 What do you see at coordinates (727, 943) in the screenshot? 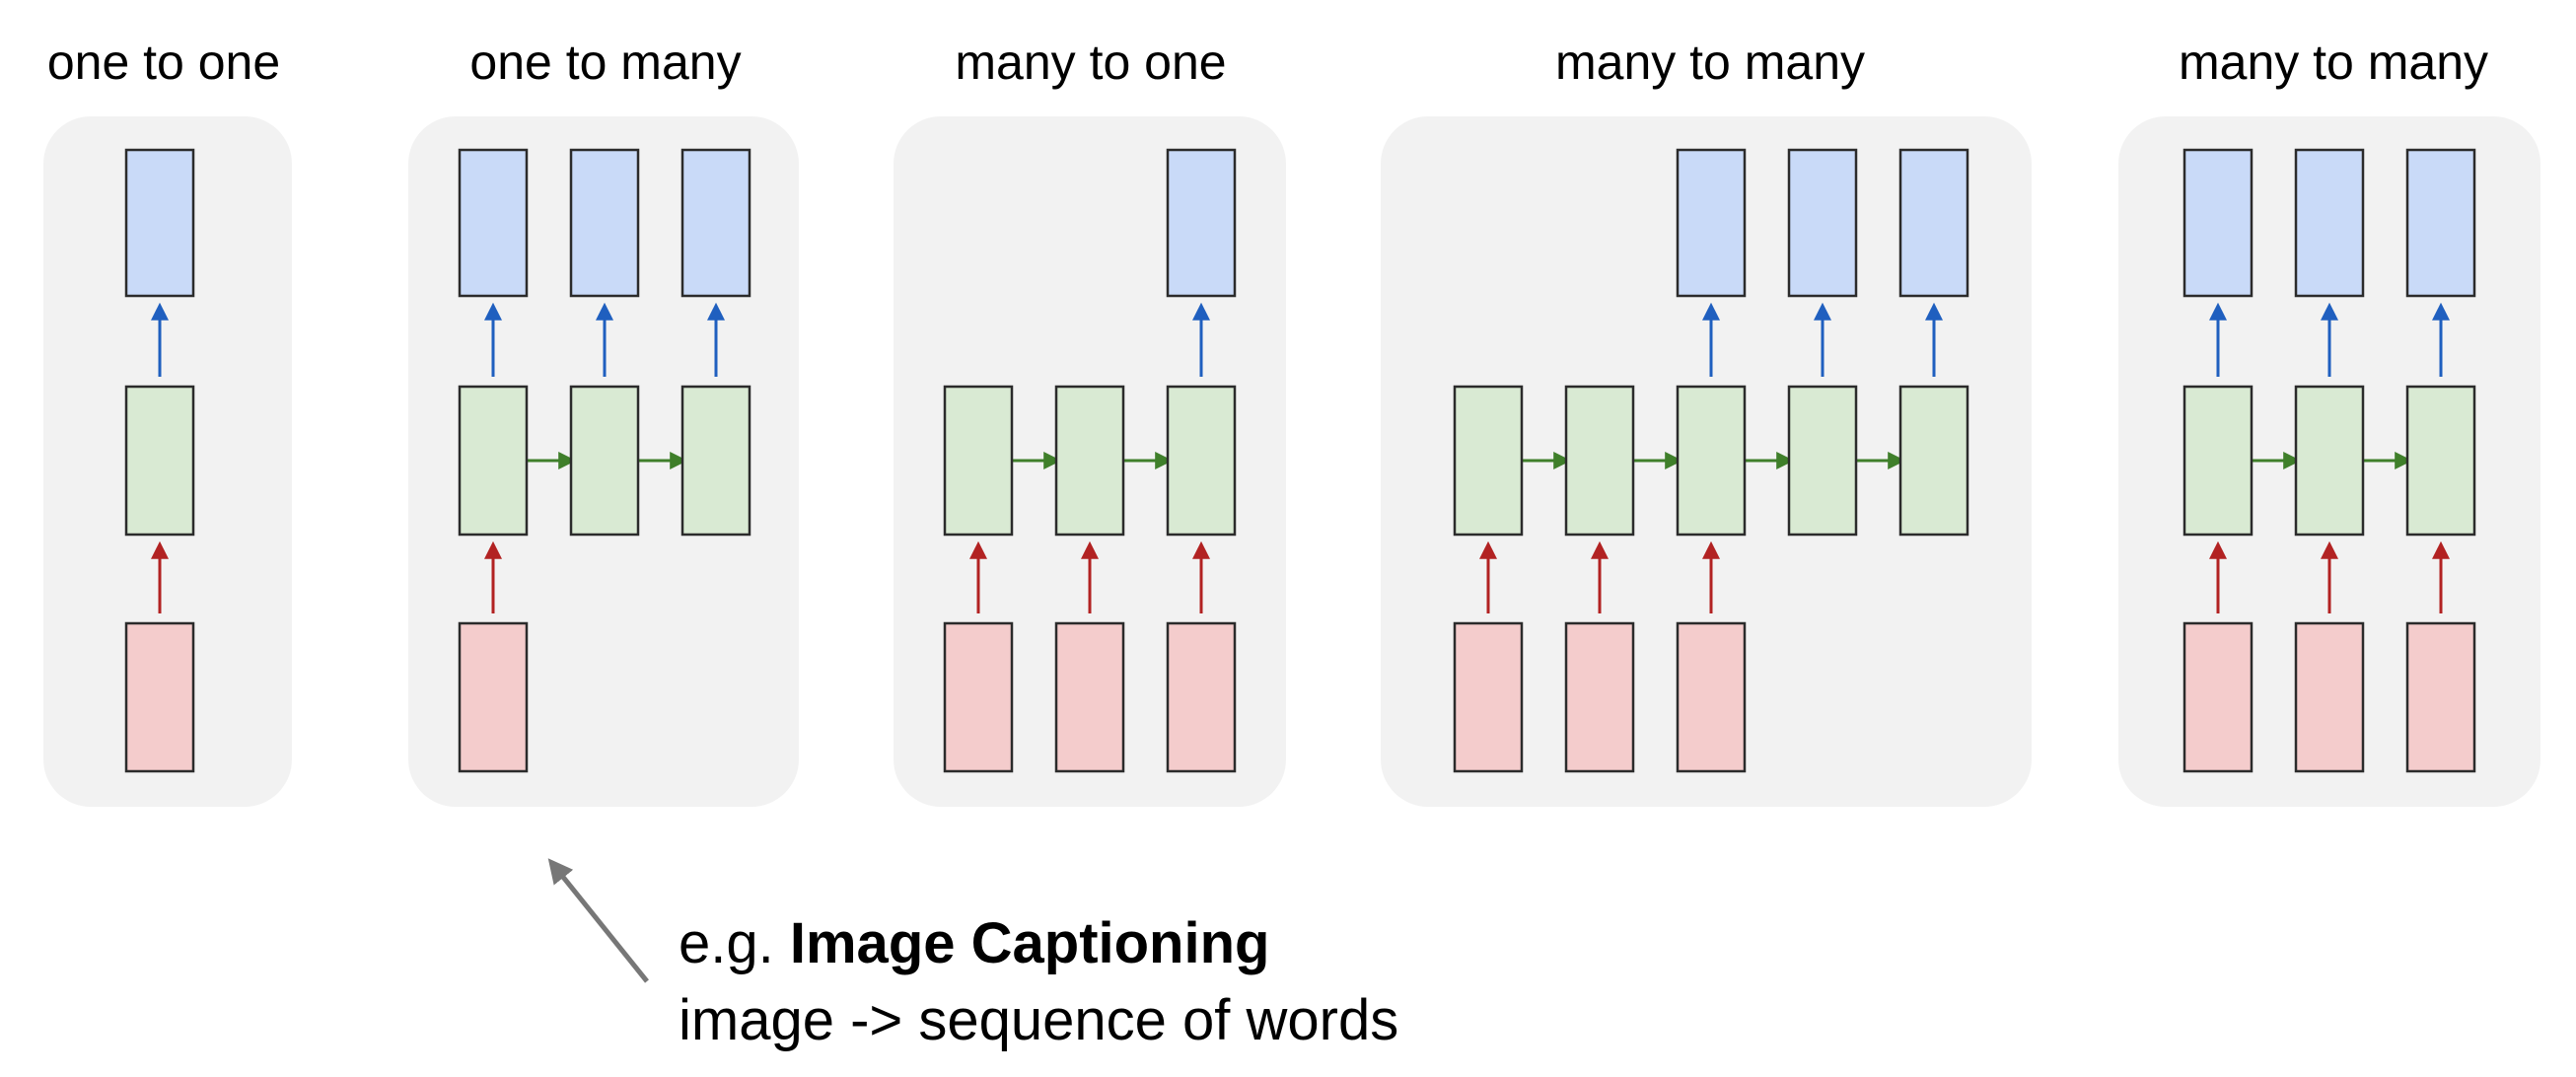
I see `annotation-prefix: e.g.` at bounding box center [727, 943].